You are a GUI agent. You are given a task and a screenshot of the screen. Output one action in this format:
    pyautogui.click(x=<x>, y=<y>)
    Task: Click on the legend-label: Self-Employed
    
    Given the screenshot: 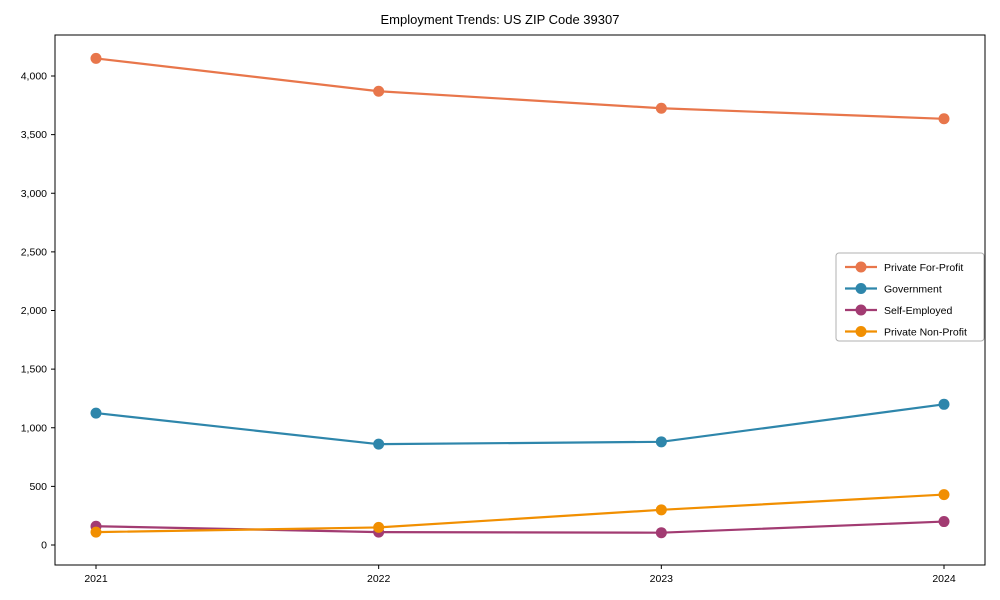 What is the action you would take?
    pyautogui.click(x=918, y=311)
    